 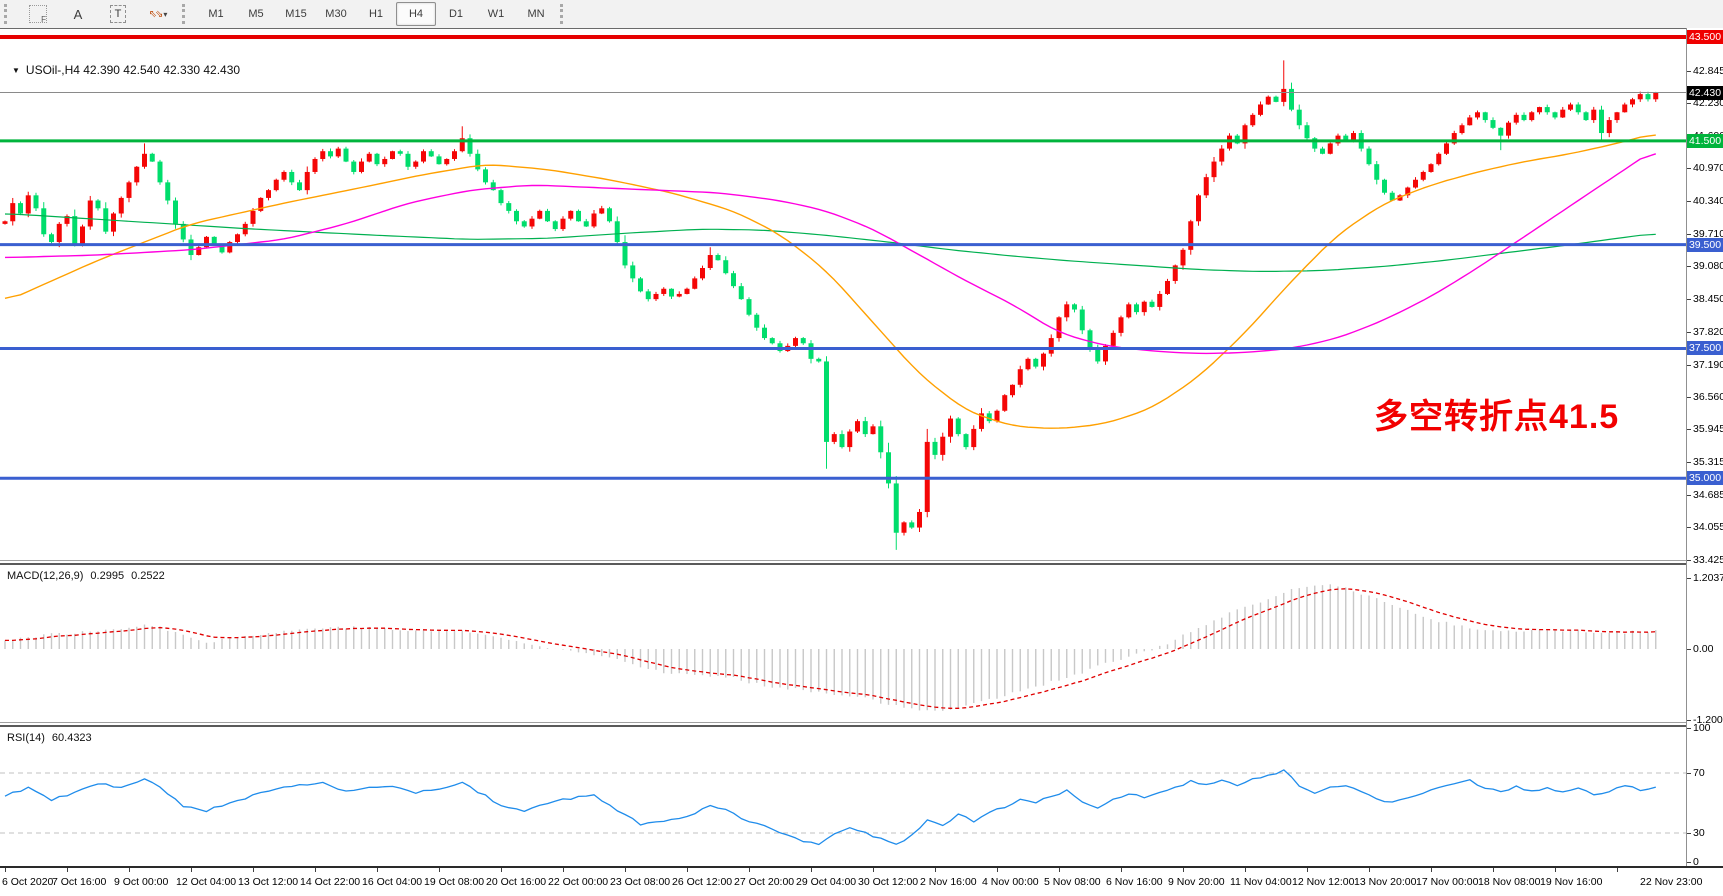 I want to click on time-label: 9 Oct 00:00, so click(x=141, y=882).